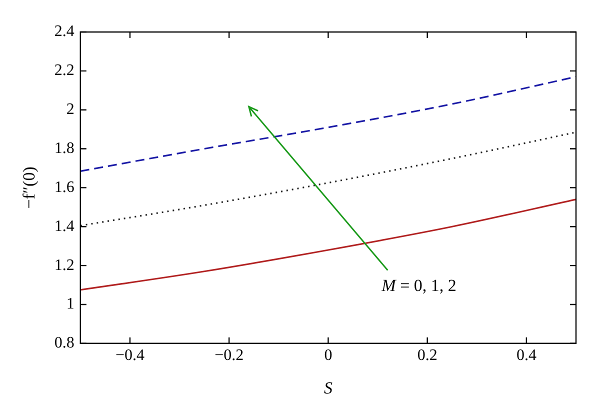  I want to click on y-tick-label: 1.6, so click(64, 187).